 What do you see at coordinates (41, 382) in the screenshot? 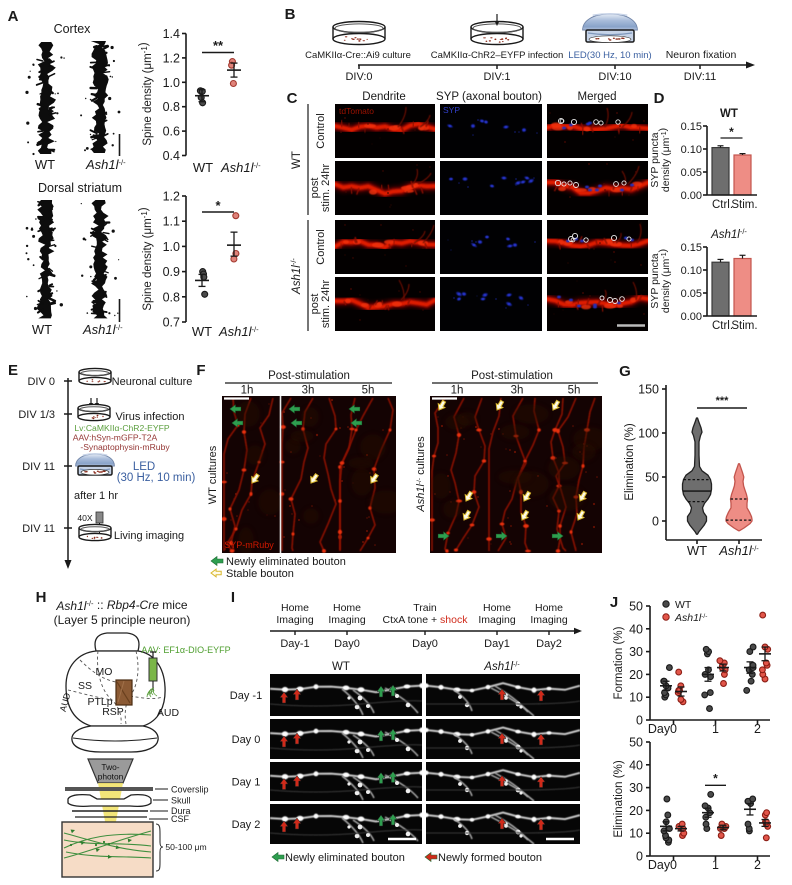
I see `svg-text: DIV 0` at bounding box center [41, 382].